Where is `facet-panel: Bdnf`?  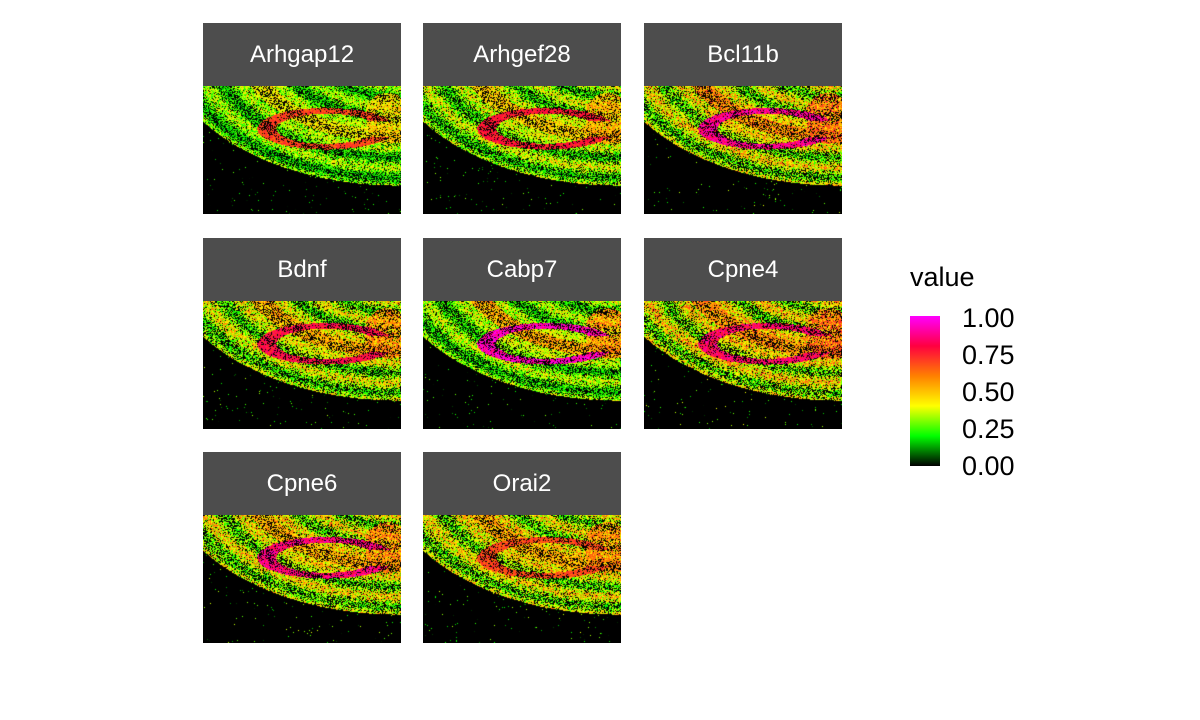 facet-panel: Bdnf is located at coordinates (302, 333).